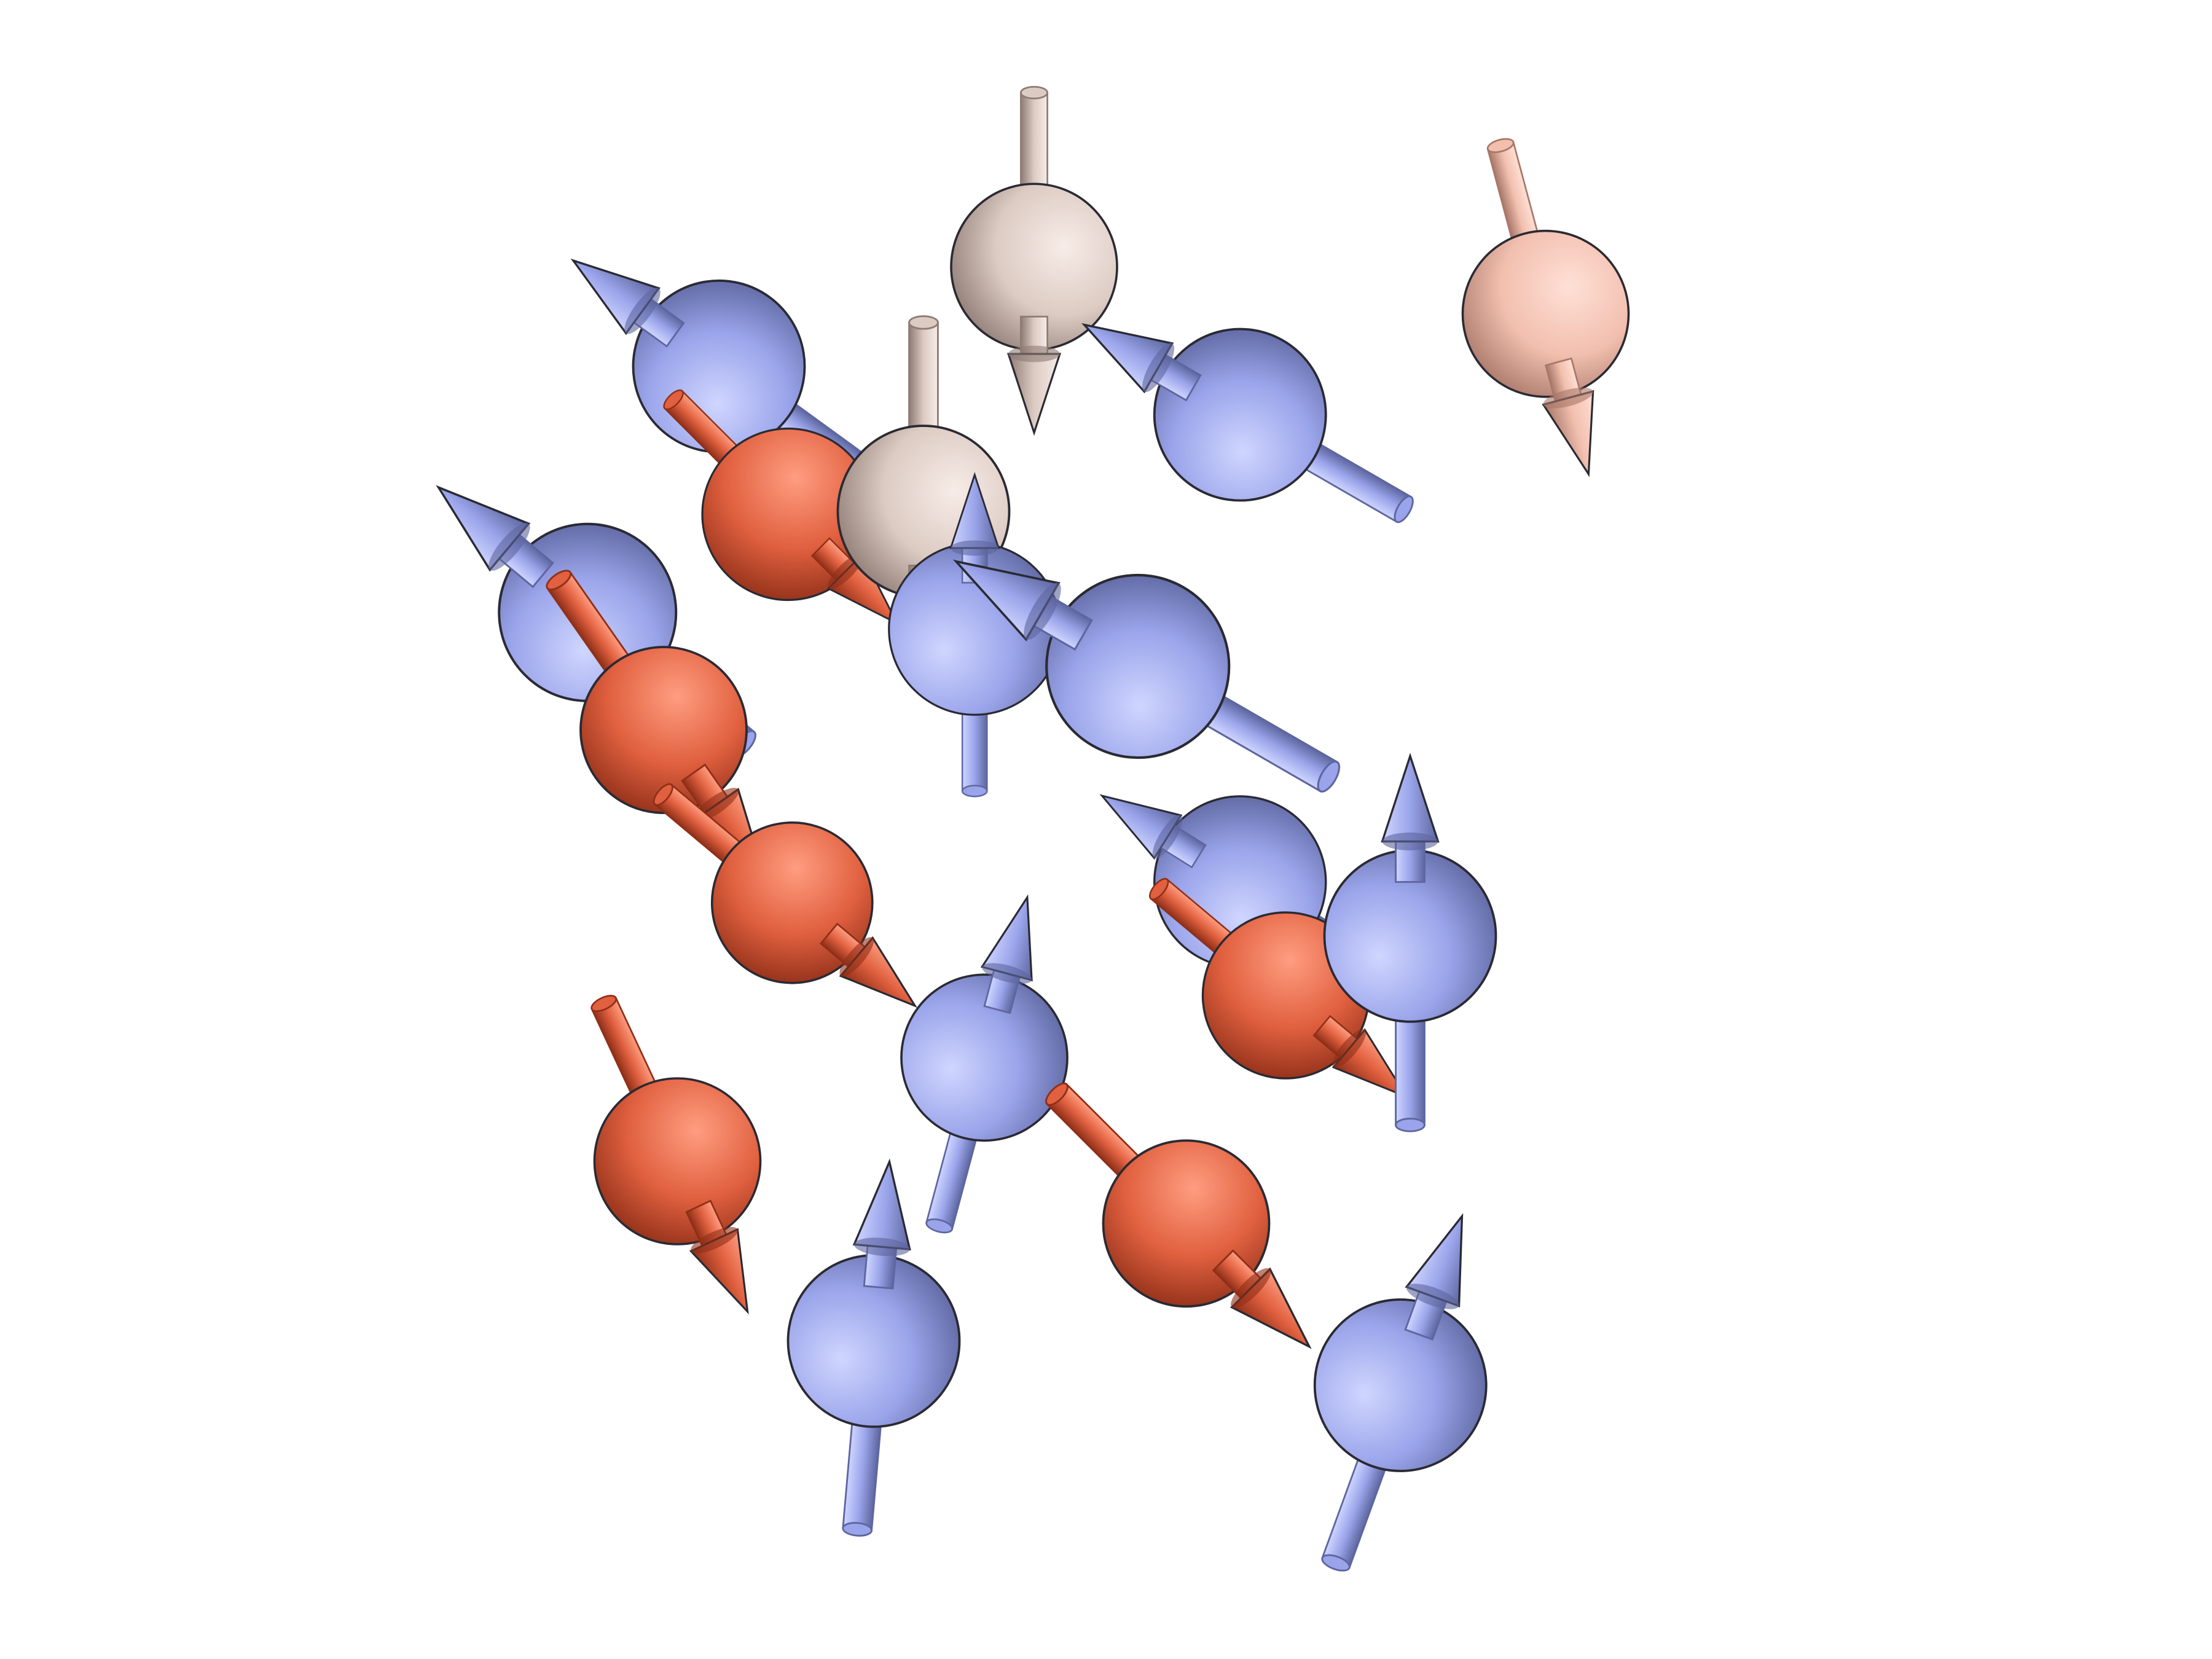 The image size is (2212, 1659). Describe the element at coordinates (881, 1204) in the screenshot. I see `spin-blue-lower-center-head` at that location.